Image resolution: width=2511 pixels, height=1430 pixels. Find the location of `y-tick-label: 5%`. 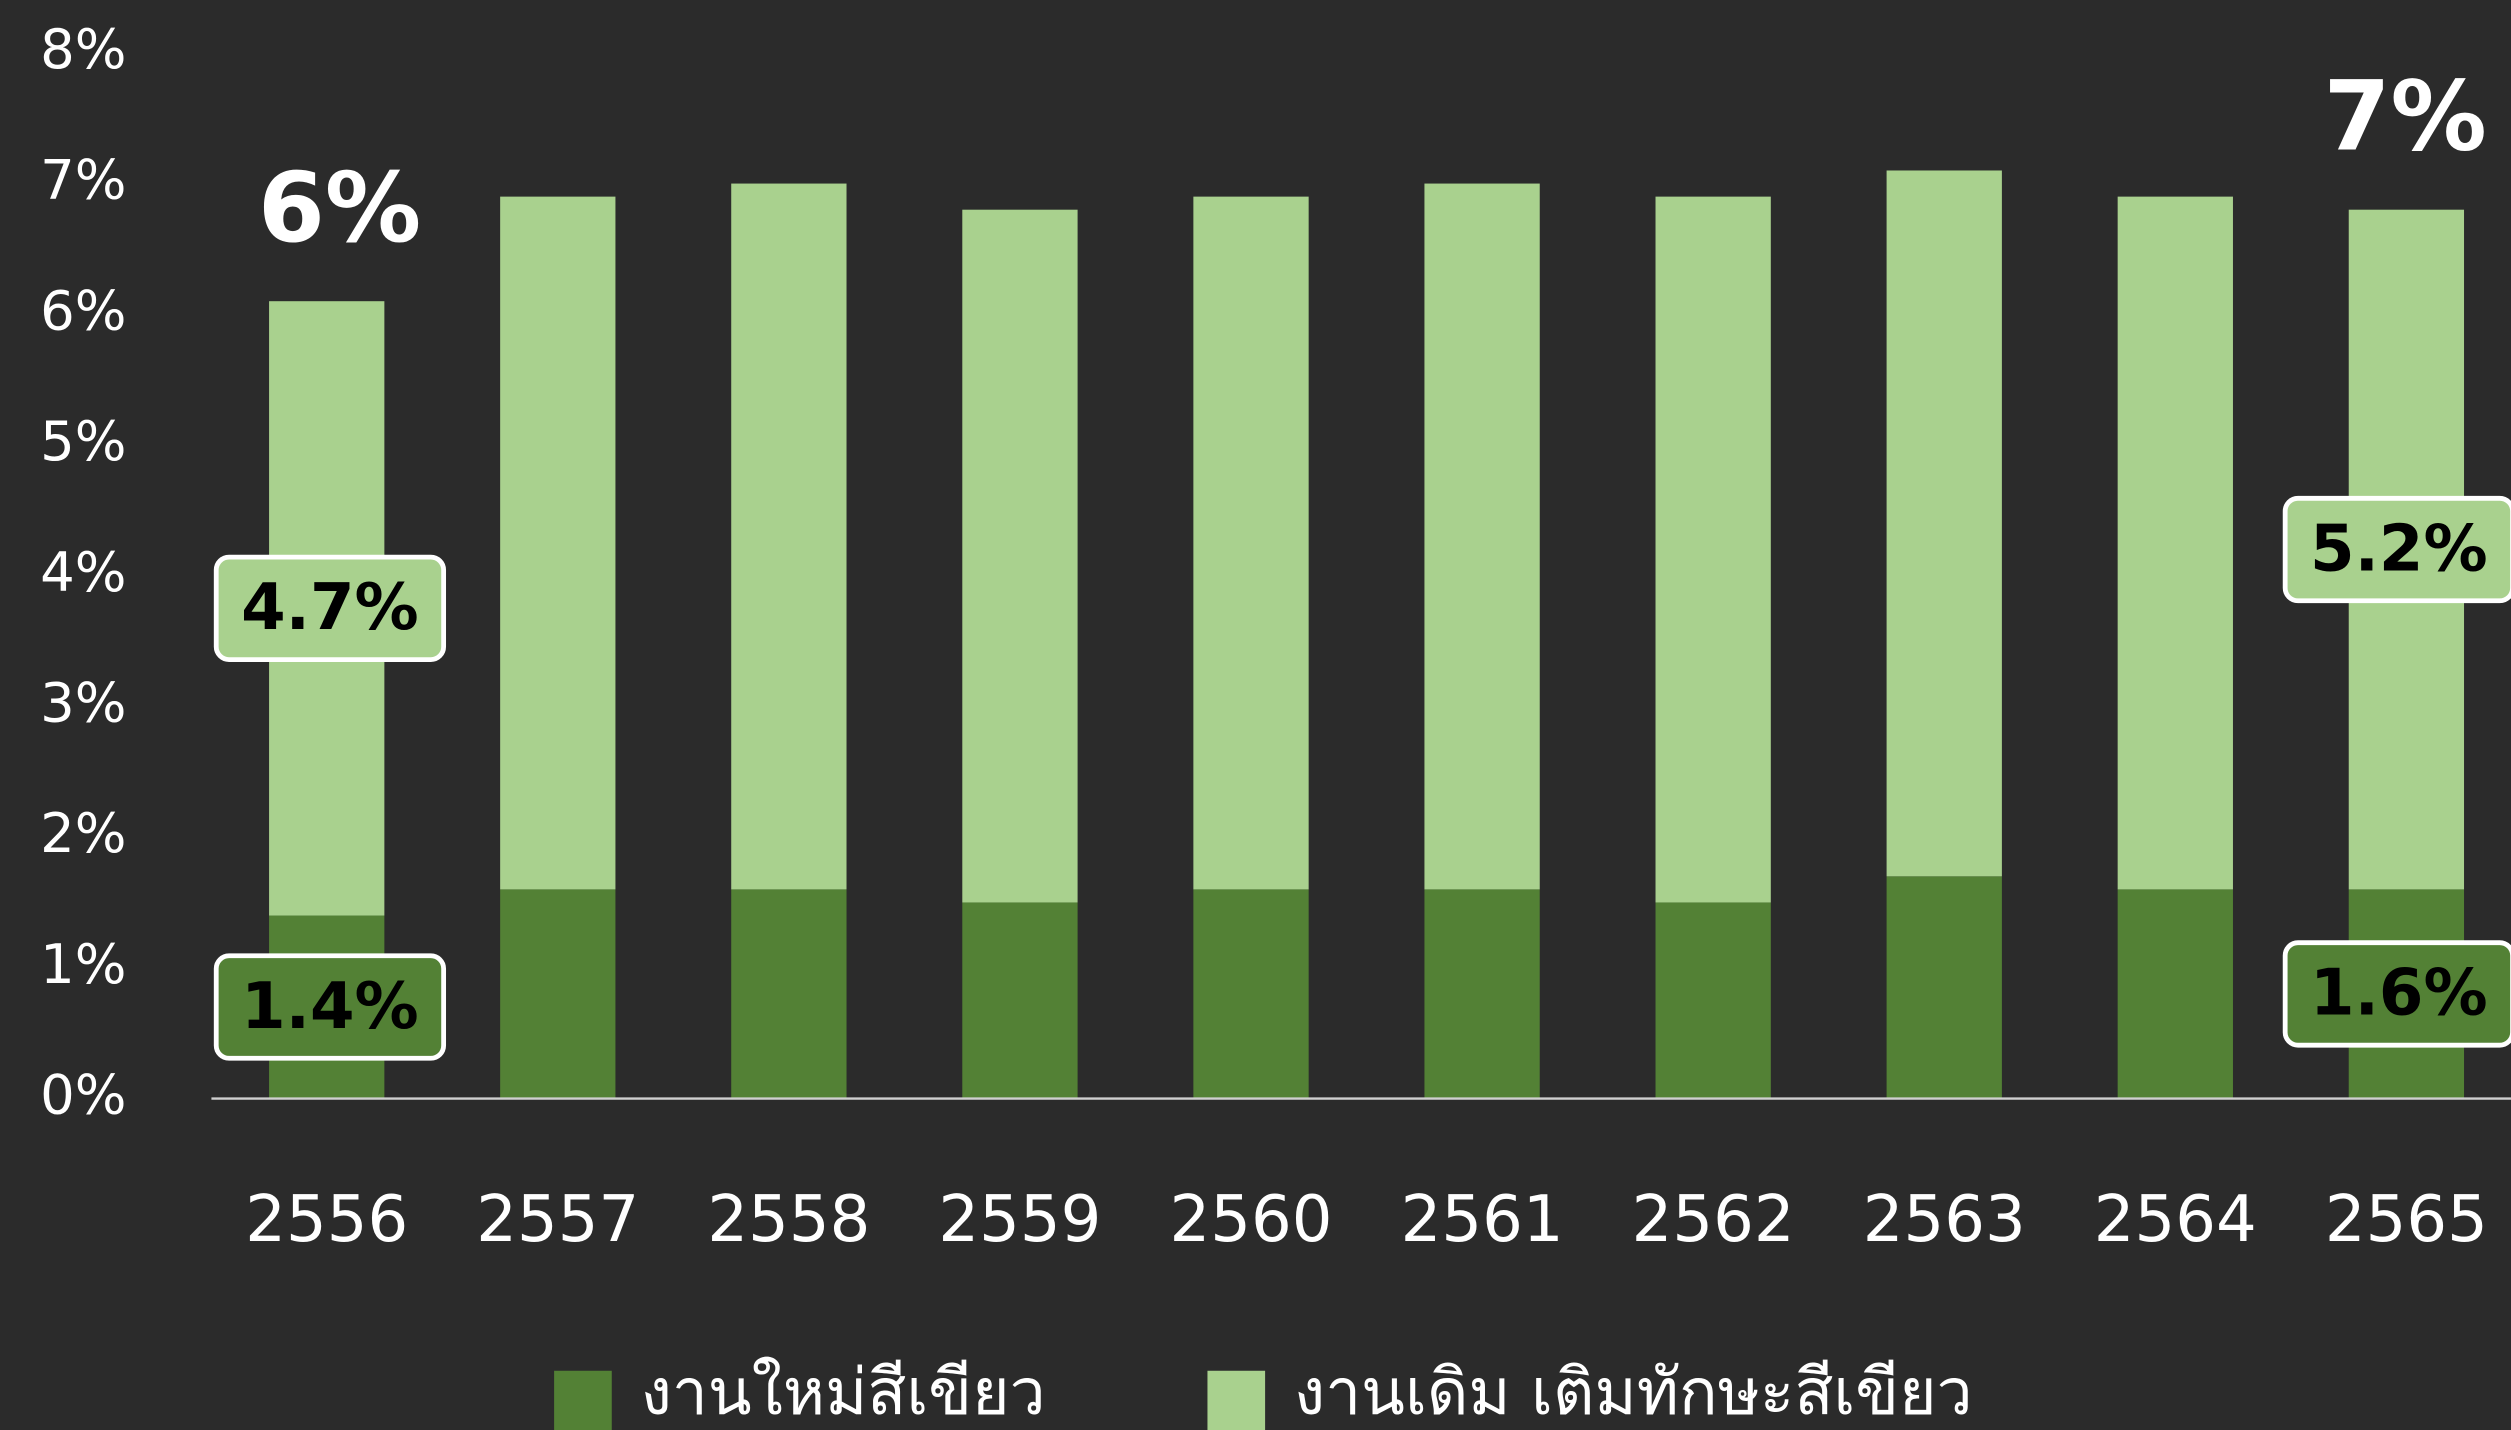

y-tick-label: 5% is located at coordinates (83, 441).